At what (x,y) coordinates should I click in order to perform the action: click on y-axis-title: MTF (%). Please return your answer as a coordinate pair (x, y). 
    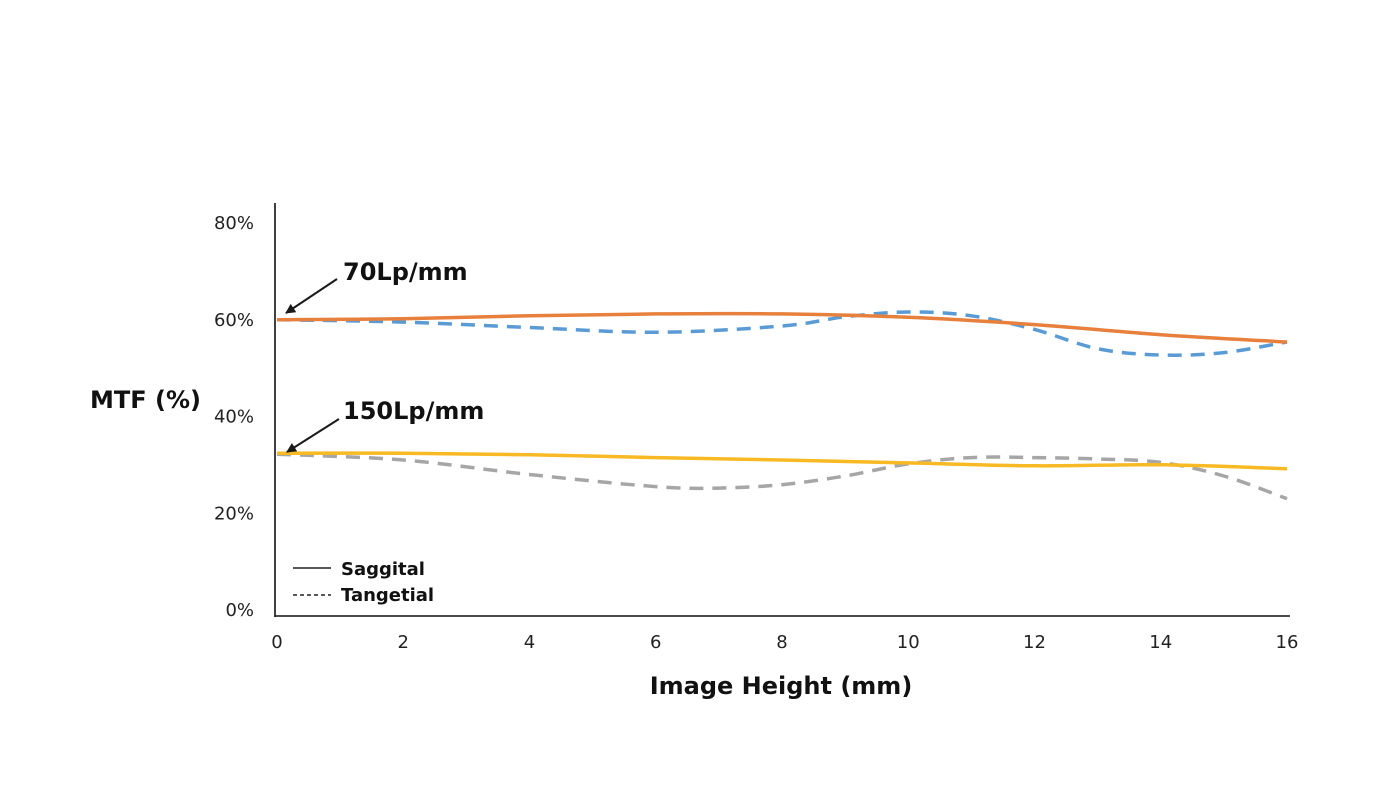
    Looking at the image, I should click on (145, 400).